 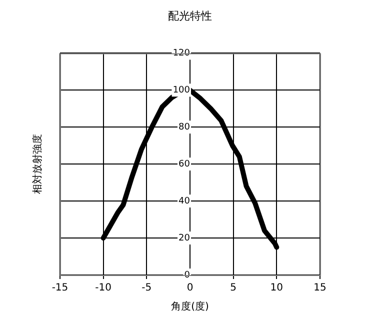 I want to click on x-tick-label: -15, so click(x=60, y=288).